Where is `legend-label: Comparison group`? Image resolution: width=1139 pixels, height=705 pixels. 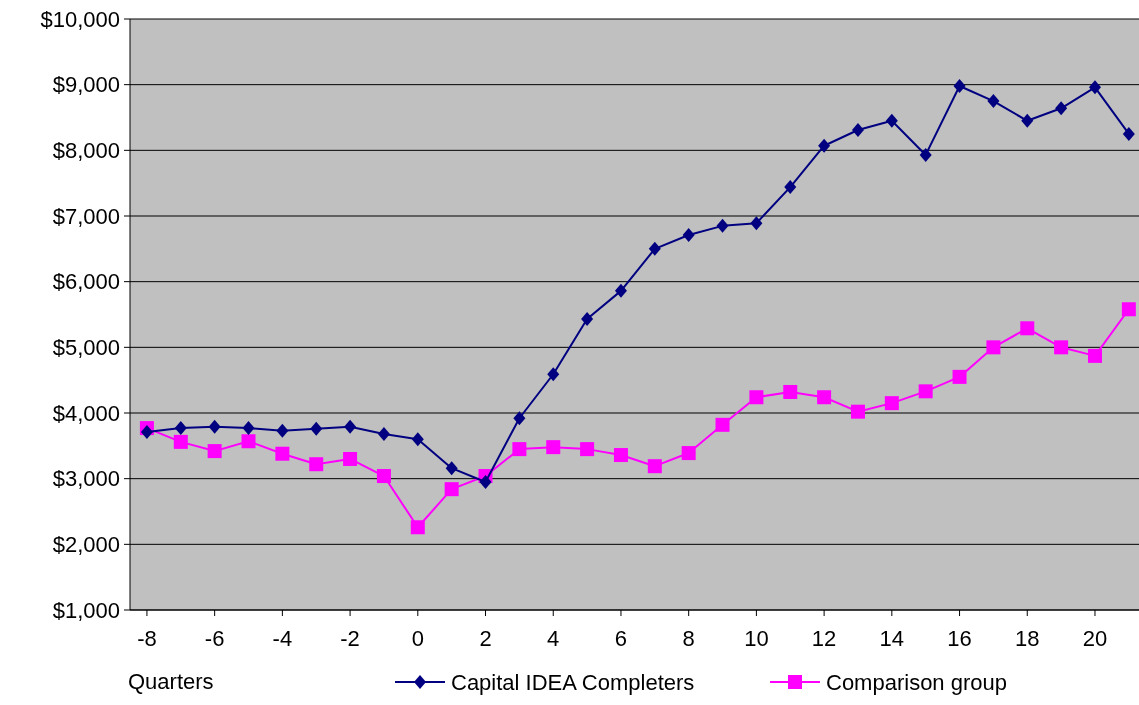
legend-label: Comparison group is located at coordinates (916, 682).